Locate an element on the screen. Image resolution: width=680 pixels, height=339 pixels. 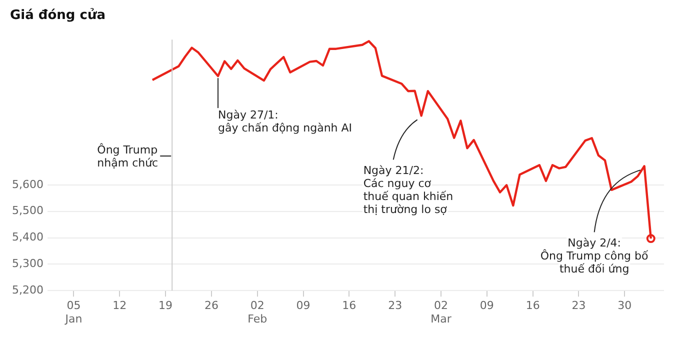
annotation: Ngày 2/4: Ông Trump công bố thuế đối ứng is located at coordinates (594, 256).